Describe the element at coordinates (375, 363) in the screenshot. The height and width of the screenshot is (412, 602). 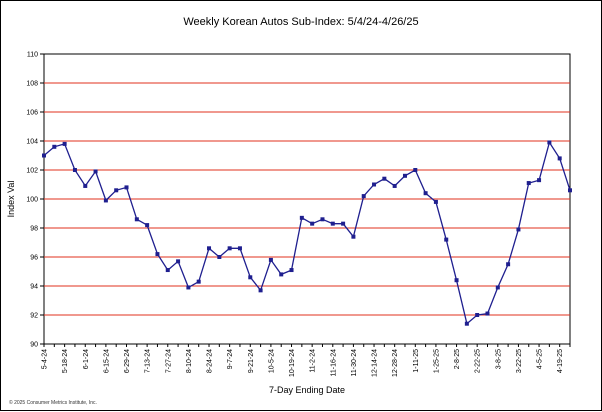
I see `x-tick-label: 12-14-24` at that location.